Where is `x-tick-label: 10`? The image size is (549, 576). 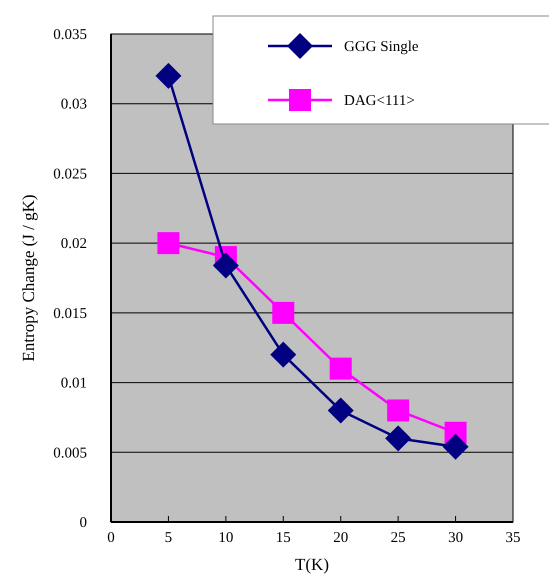 x-tick-label: 10 is located at coordinates (226, 538).